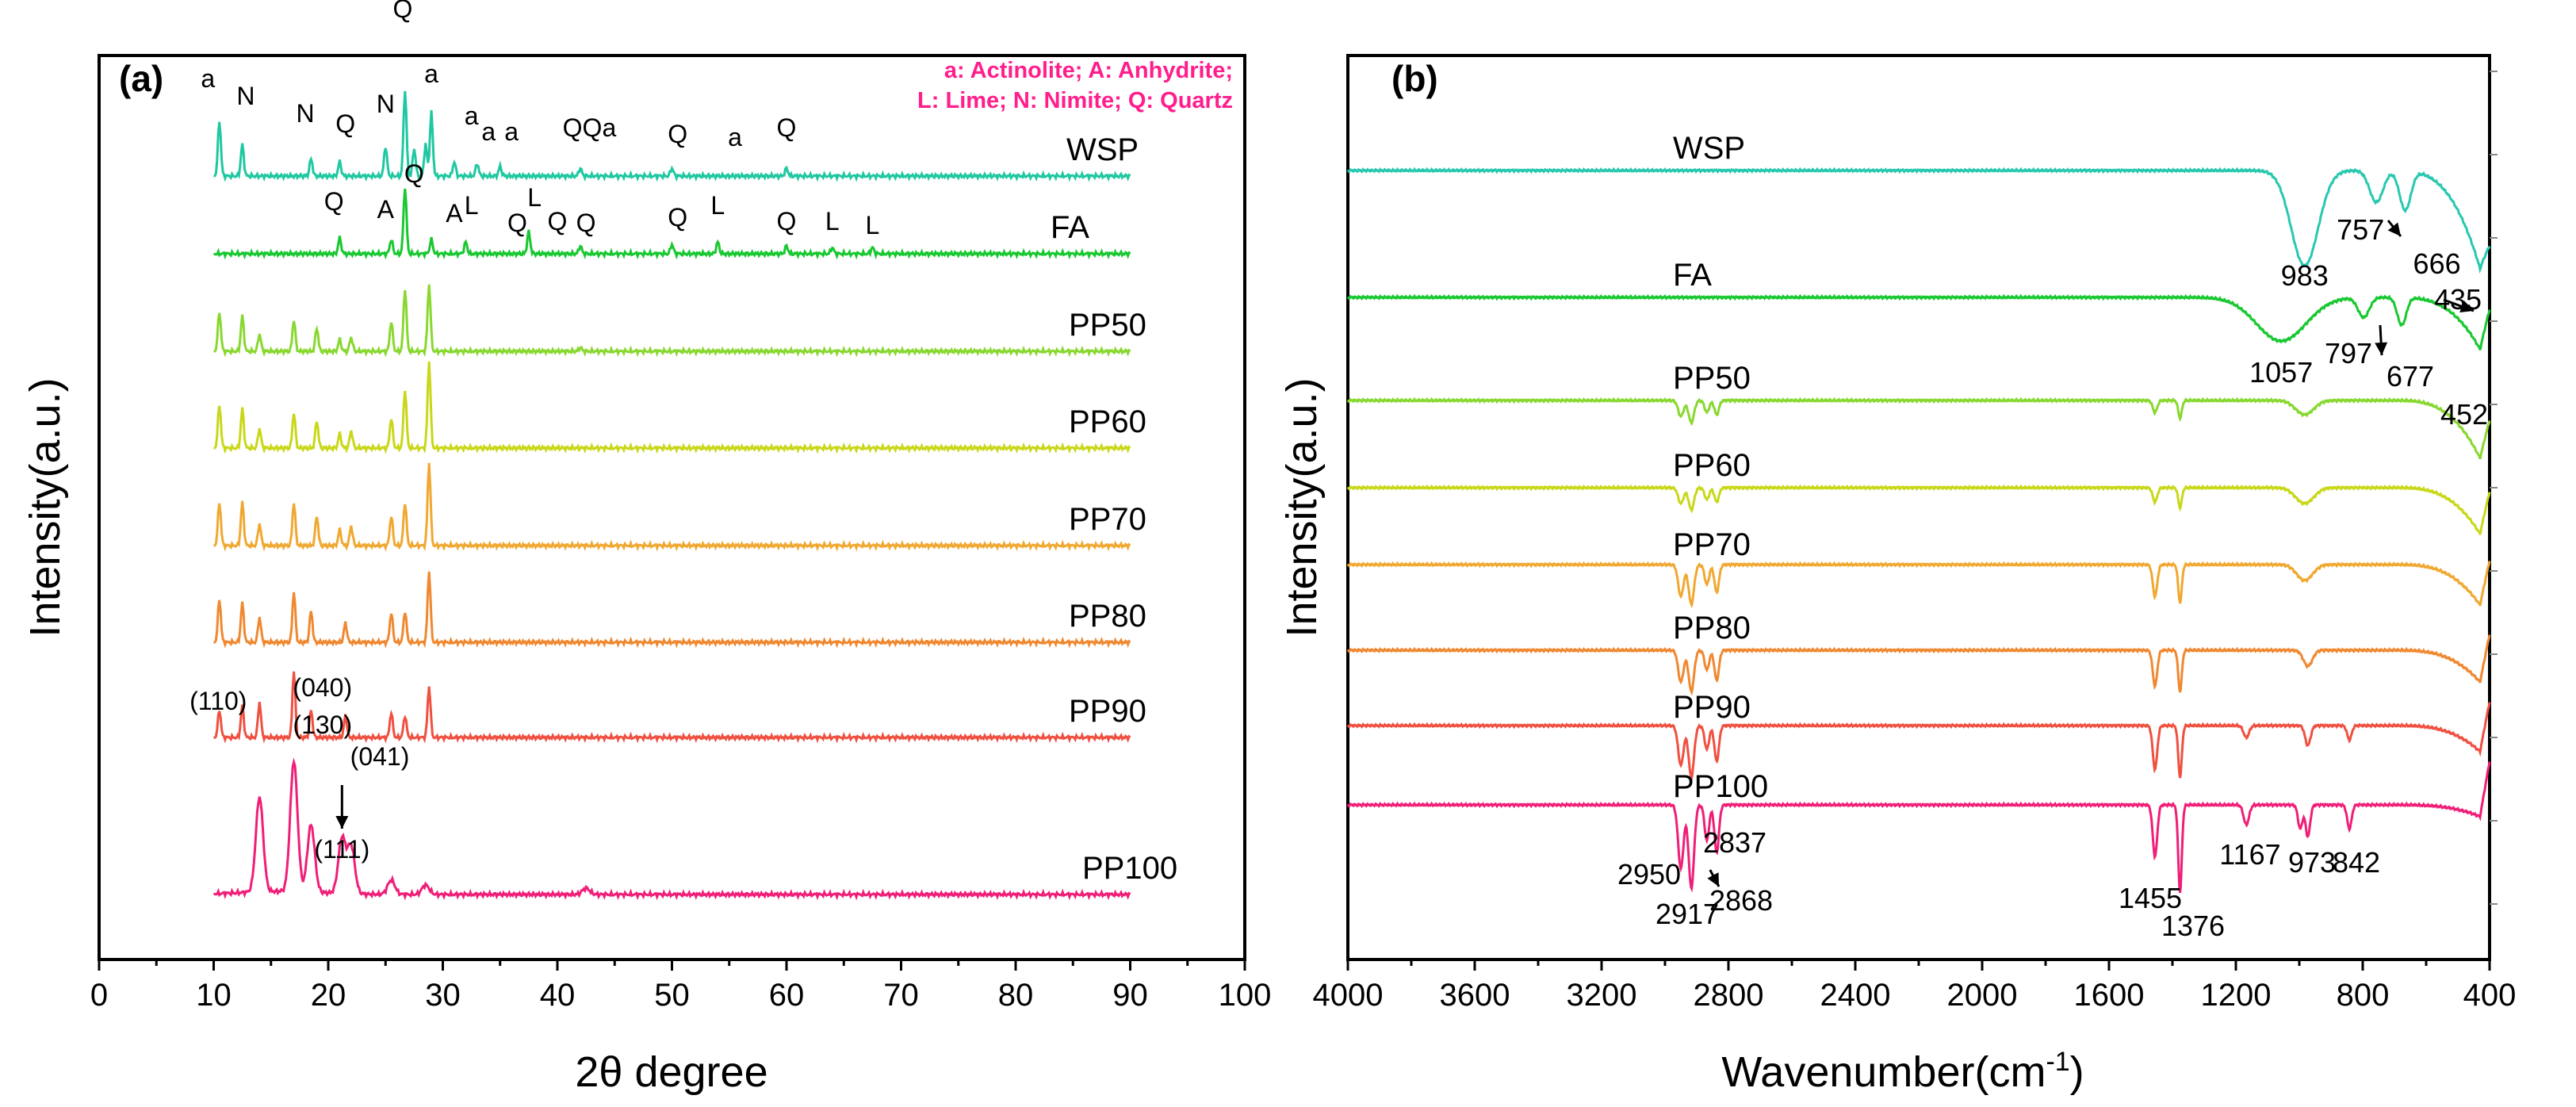 This screenshot has height=1107, width=2576. I want to click on ftir-trace-pp80, so click(1918, 665).